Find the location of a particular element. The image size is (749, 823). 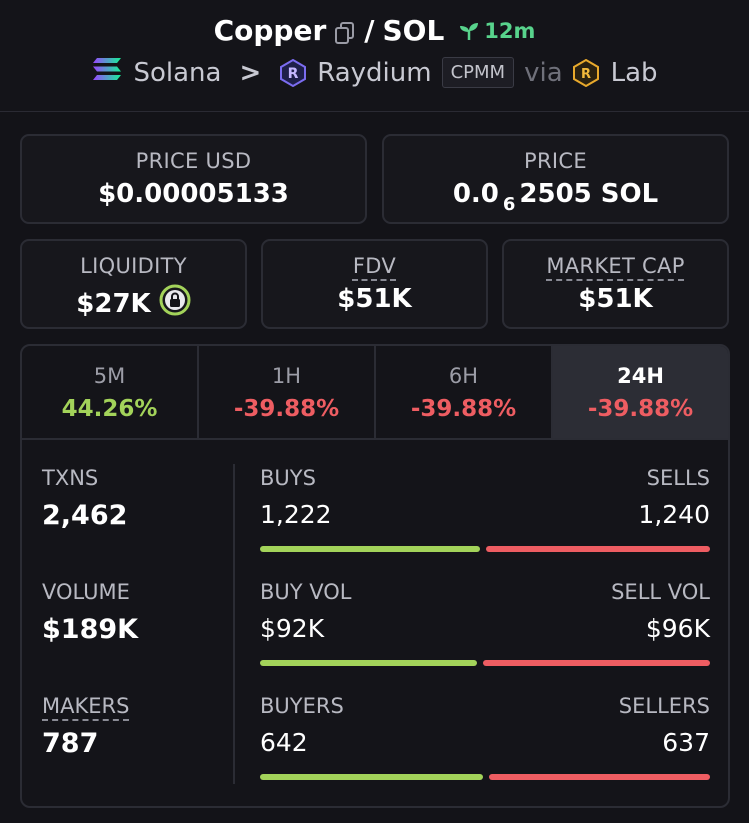

sell-vol-label: SELL VOL is located at coordinates (660, 592).